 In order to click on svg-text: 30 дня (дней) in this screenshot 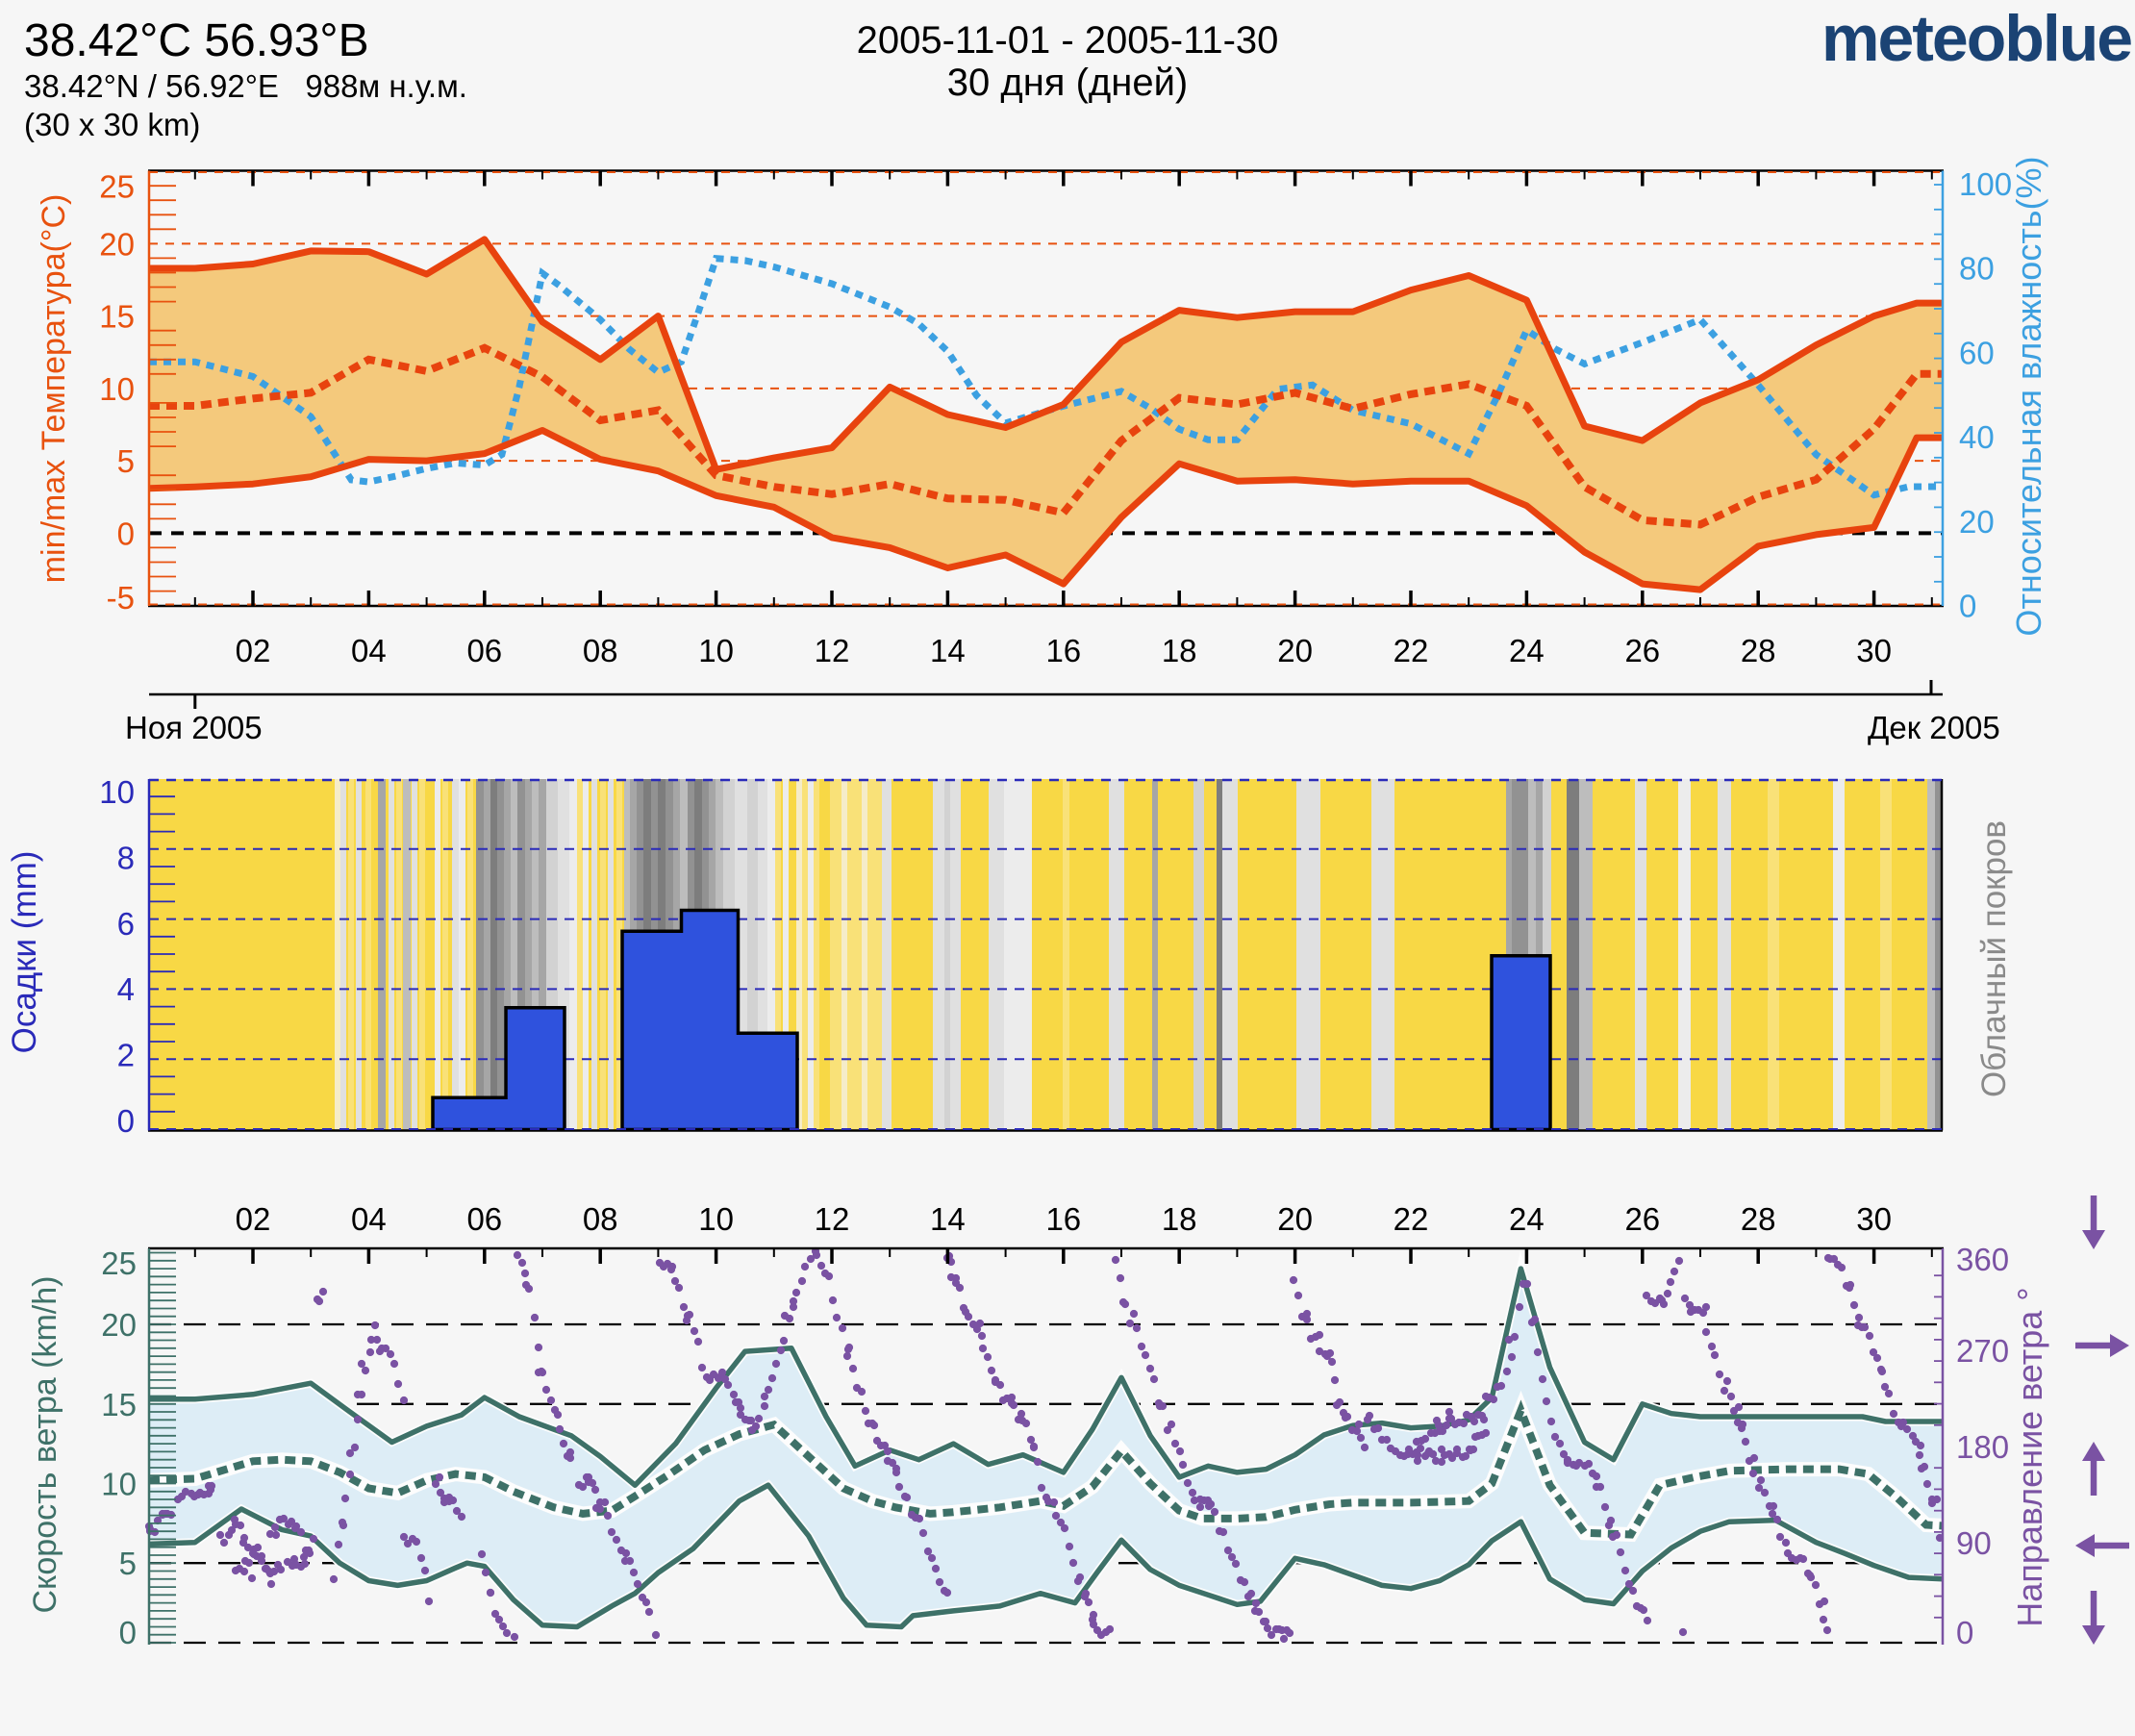, I will do `click(1067, 83)`.